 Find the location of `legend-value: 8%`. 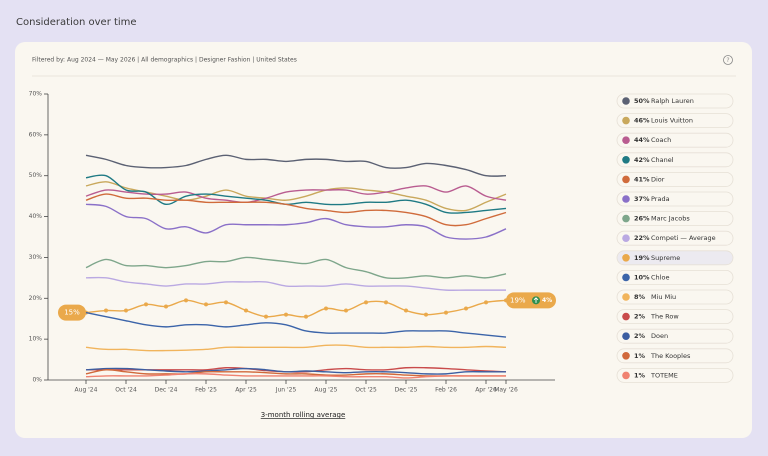

legend-value: 8% is located at coordinates (640, 297).